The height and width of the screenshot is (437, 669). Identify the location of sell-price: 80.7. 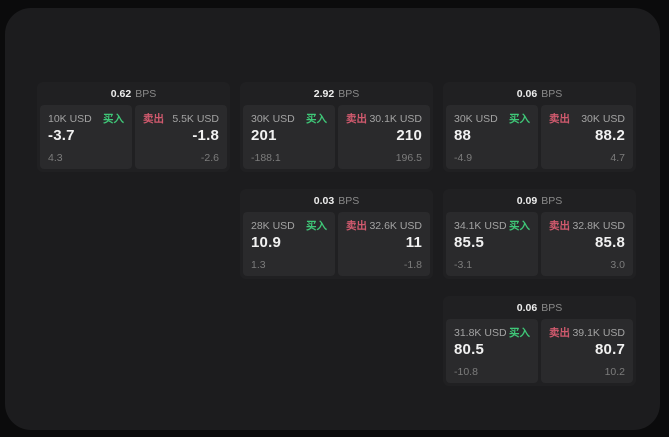
(610, 349).